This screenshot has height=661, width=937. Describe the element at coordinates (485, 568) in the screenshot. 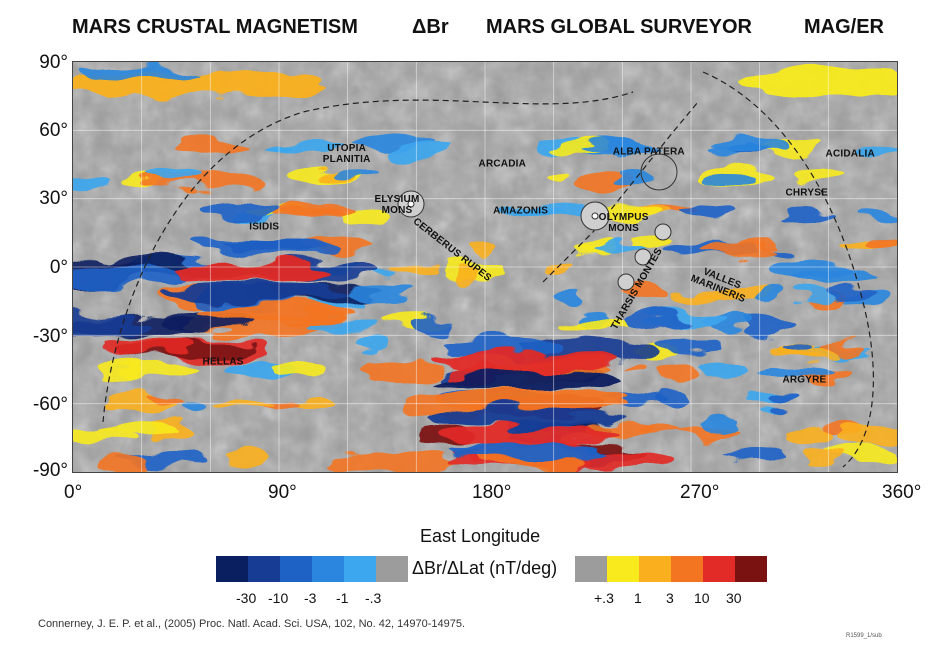

I see `legend-title: ΔBr/ΔLat (nT/deg)` at that location.